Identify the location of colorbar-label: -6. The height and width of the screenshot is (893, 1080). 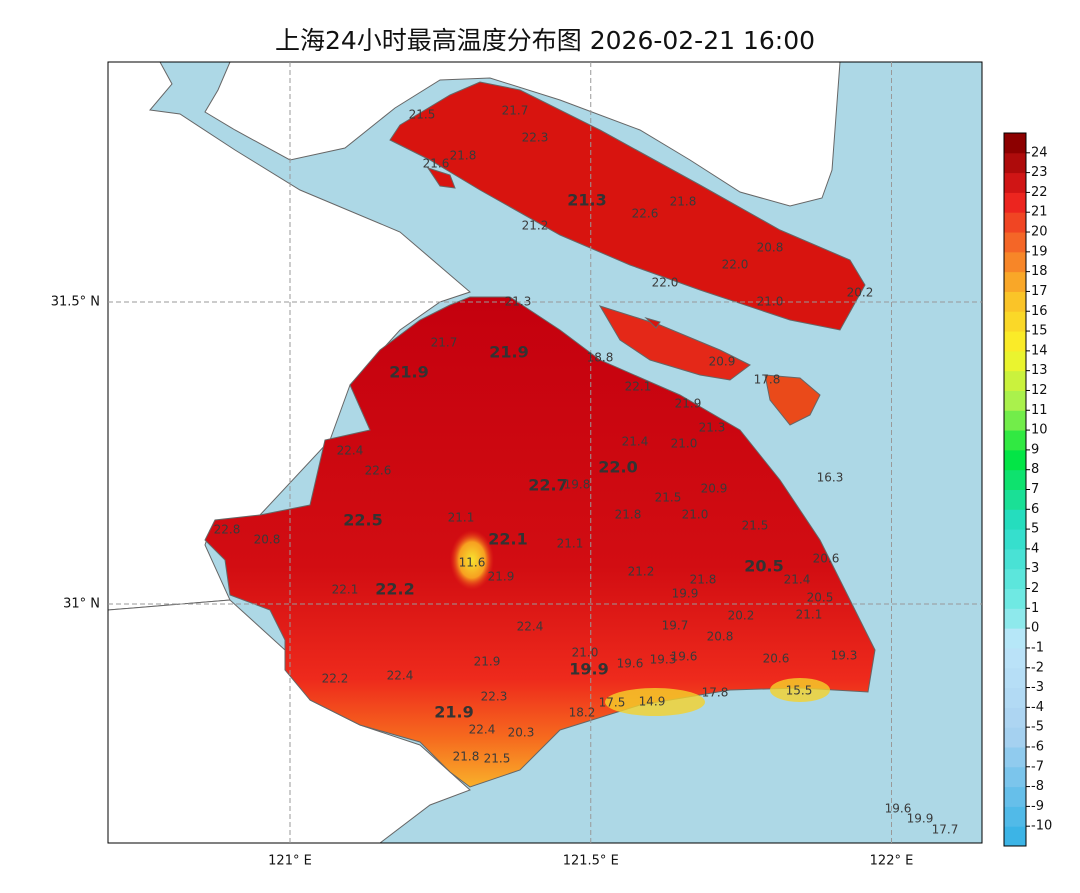
(1037, 746).